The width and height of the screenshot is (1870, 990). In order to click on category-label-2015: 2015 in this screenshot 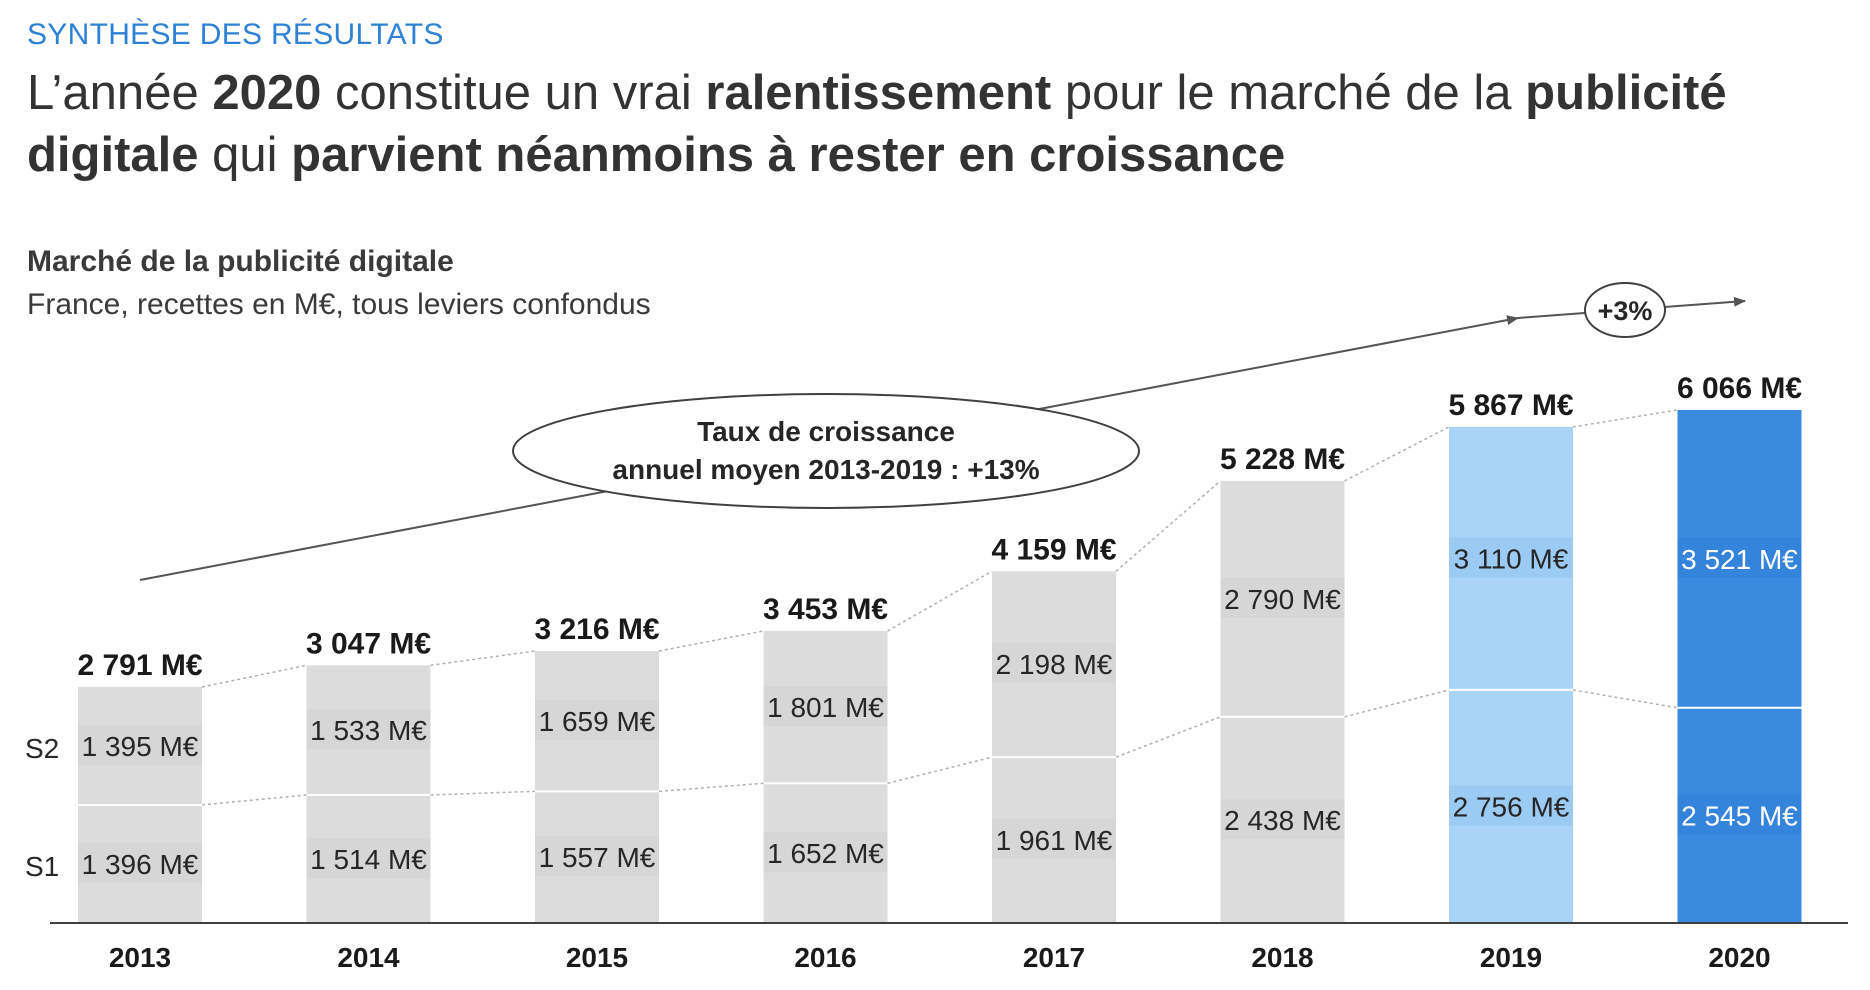, I will do `click(597, 957)`.